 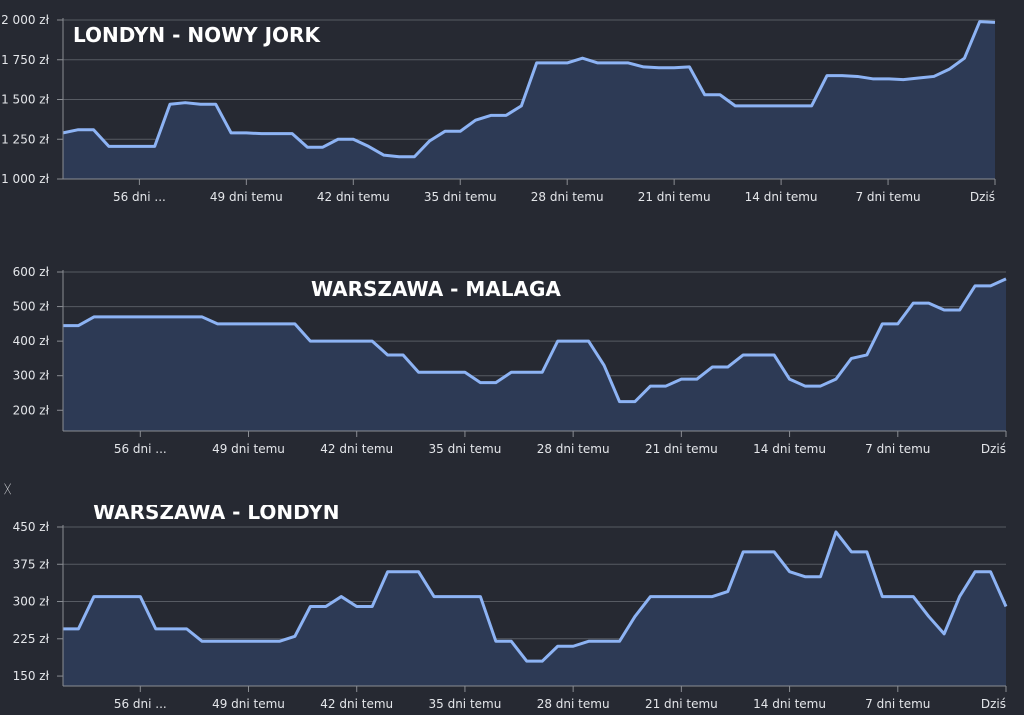 What do you see at coordinates (436, 289) in the screenshot?
I see `chart-title: WARSZAWA - MALAGA` at bounding box center [436, 289].